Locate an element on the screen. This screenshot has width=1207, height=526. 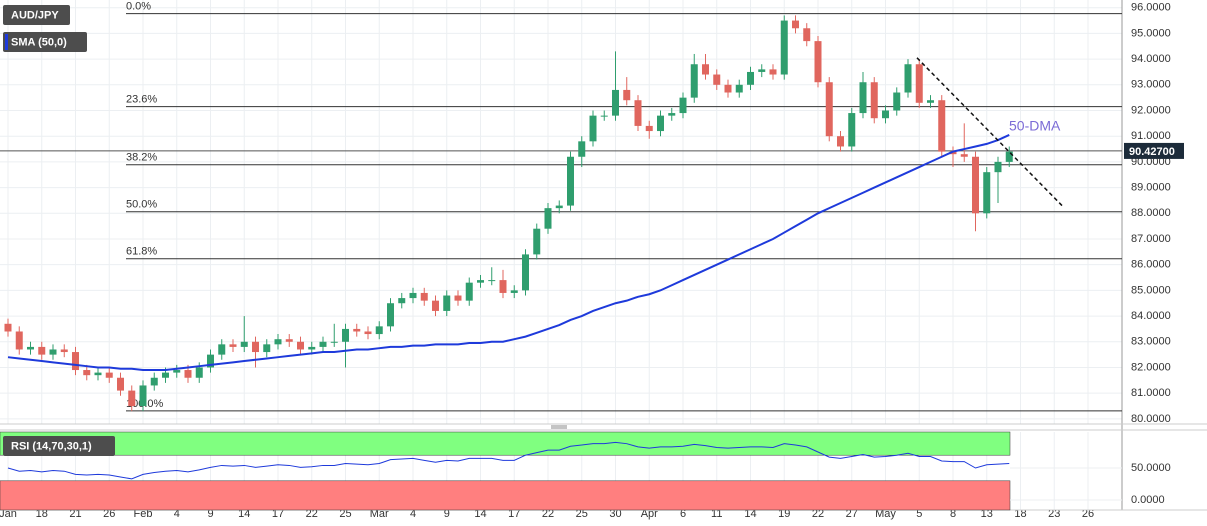
x-tick-label: 14 is located at coordinates (750, 514).